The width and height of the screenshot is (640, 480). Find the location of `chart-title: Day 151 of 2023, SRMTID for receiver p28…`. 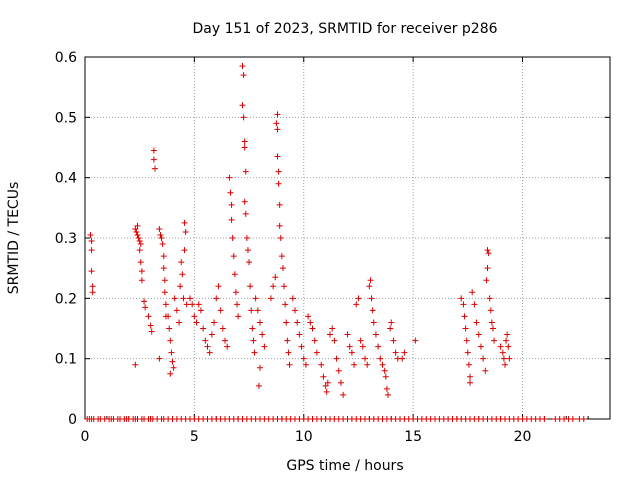

chart-title: Day 151 of 2023, SRMTID for receiver p28… is located at coordinates (344, 29).